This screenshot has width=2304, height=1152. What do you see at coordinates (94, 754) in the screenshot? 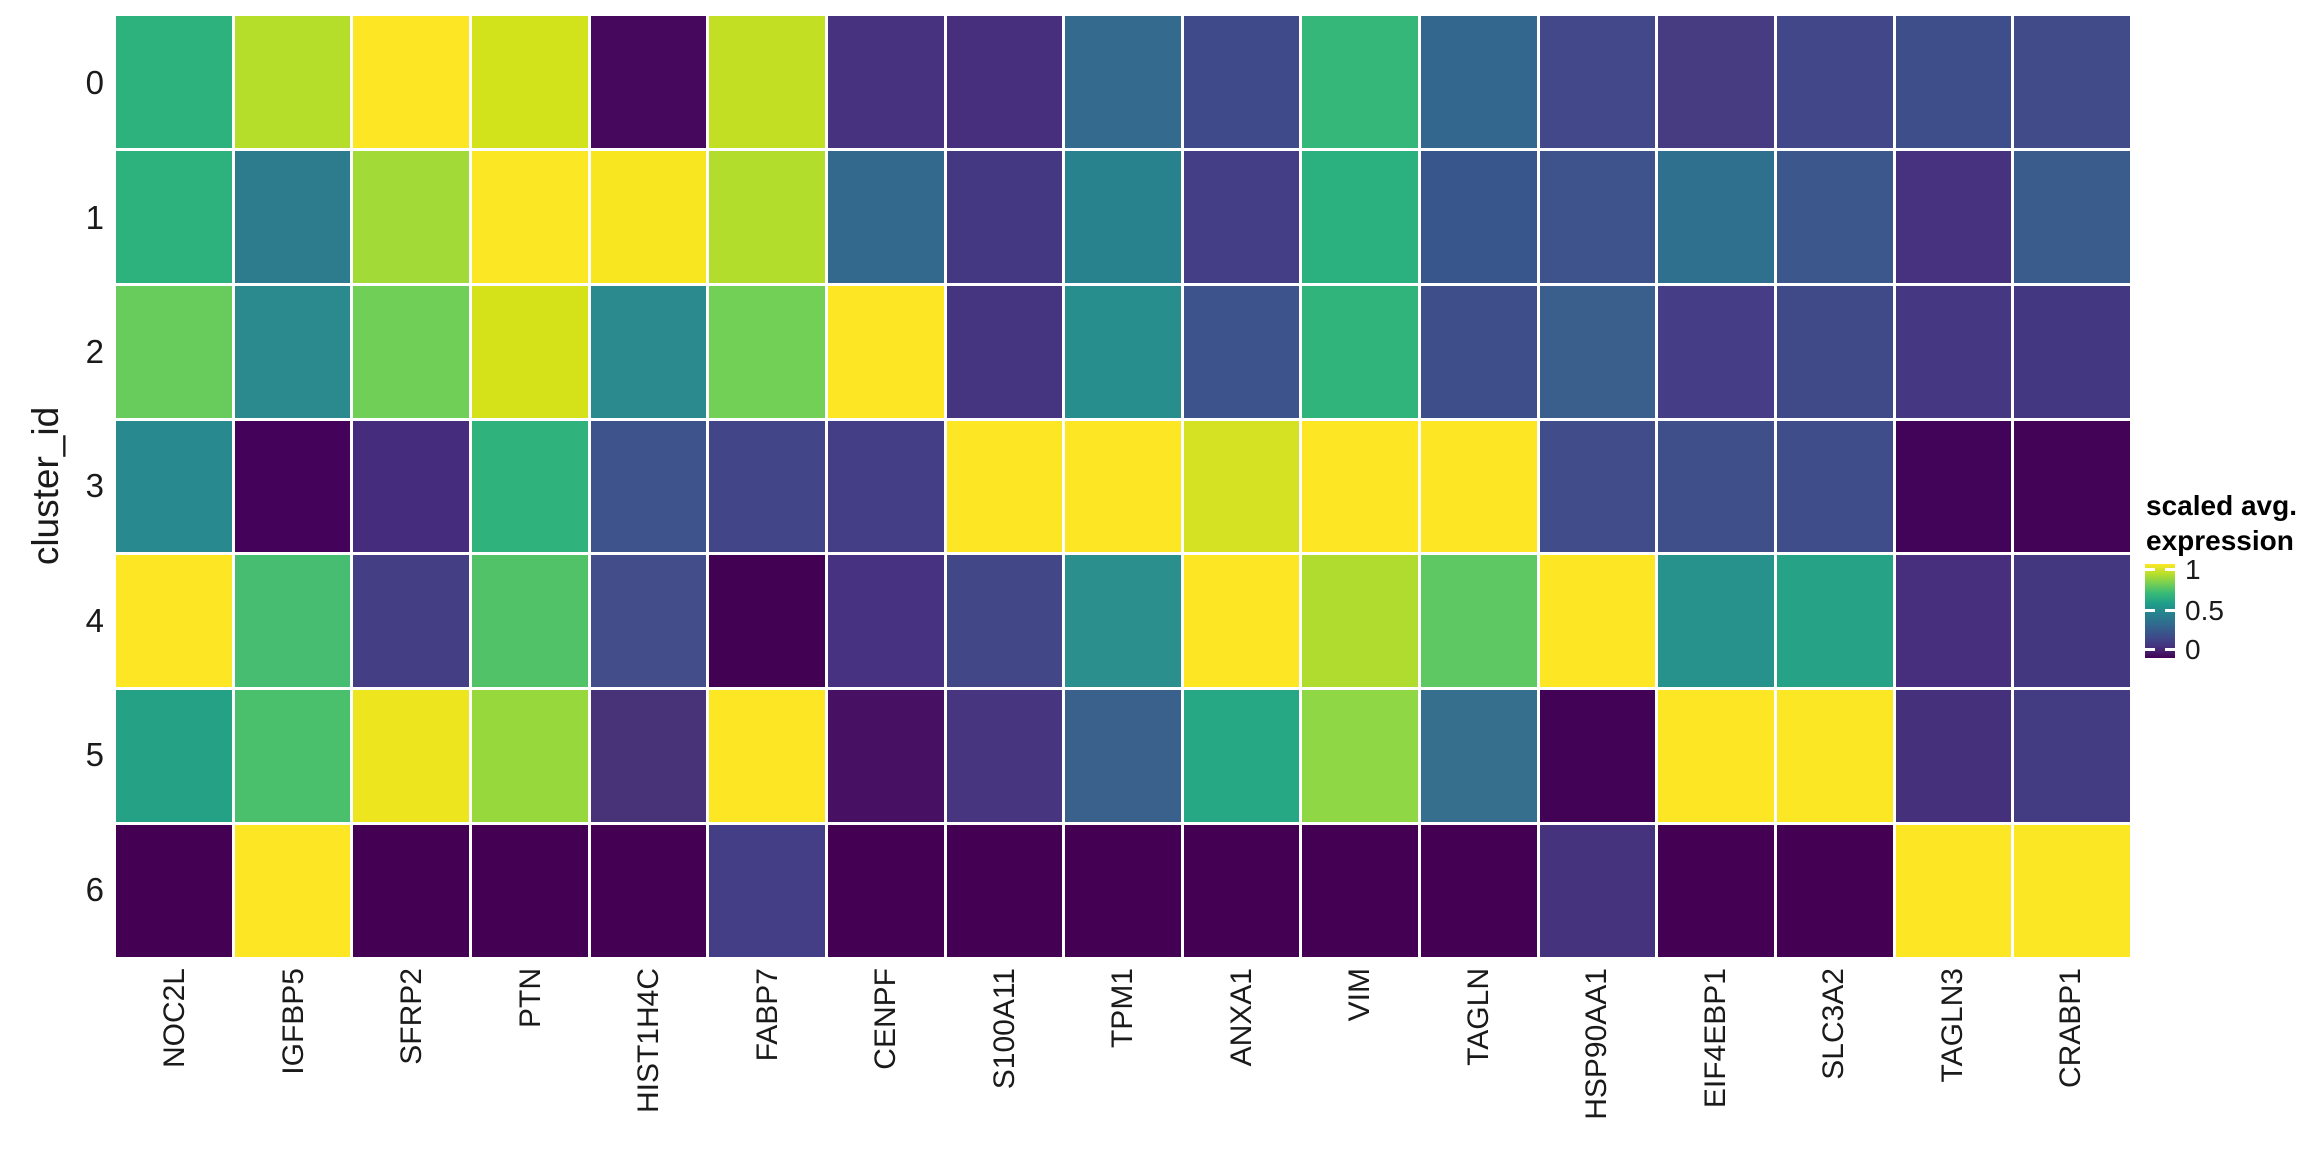
I see `y-tick-label: 5` at bounding box center [94, 754].